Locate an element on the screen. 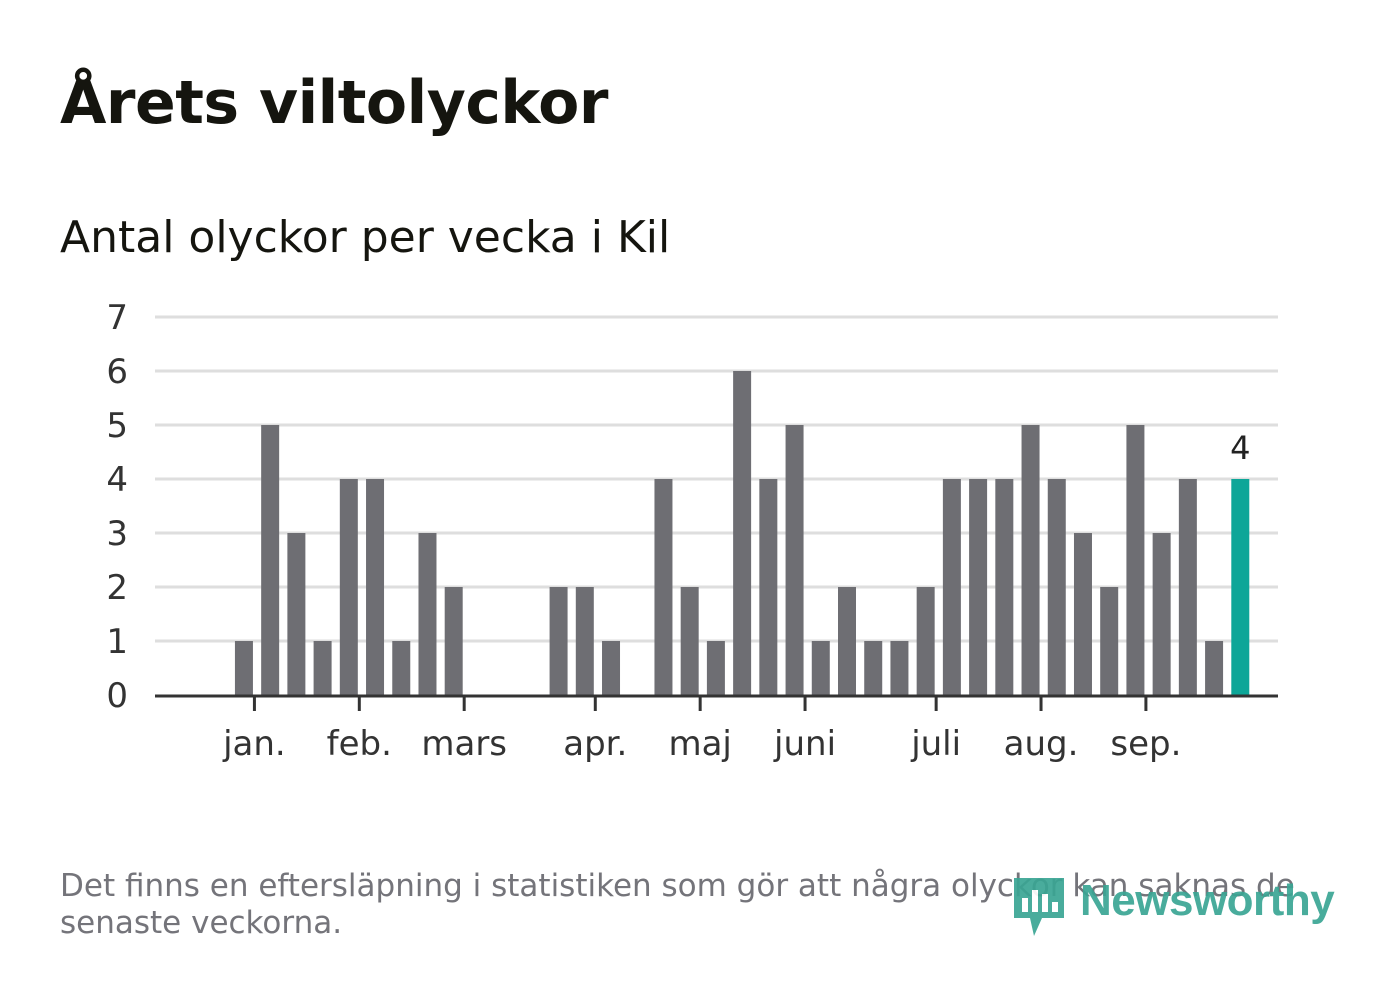 Image resolution: width=1382 pixels, height=999 pixels. y-tick-label: 1 is located at coordinates (117, 642).